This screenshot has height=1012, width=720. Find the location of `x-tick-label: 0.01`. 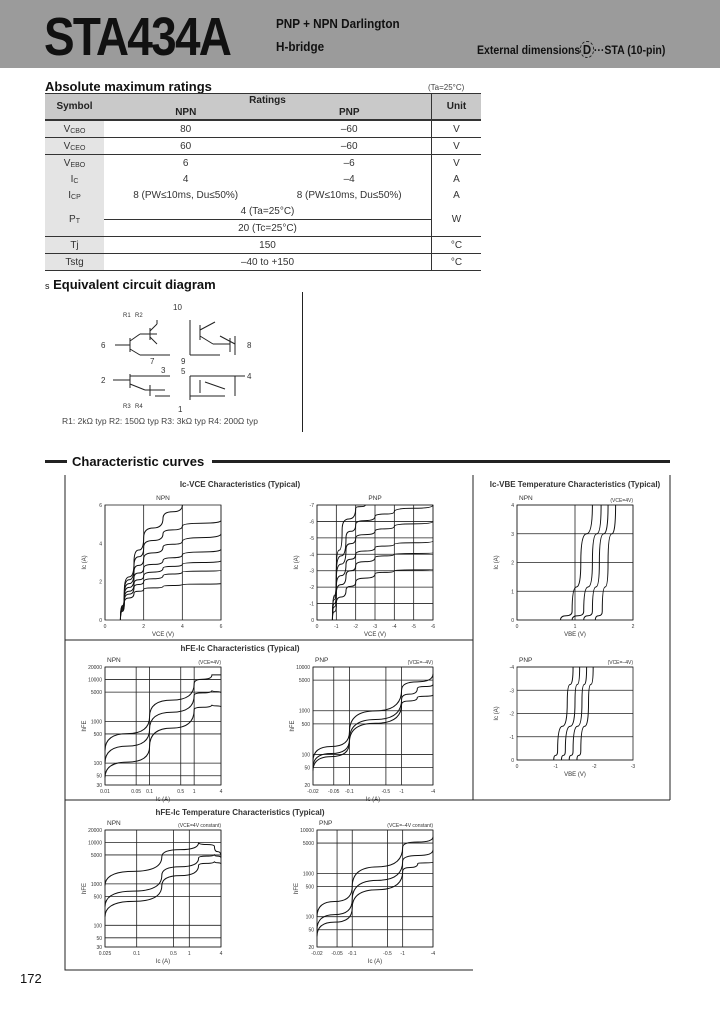

x-tick-label: 0.01 is located at coordinates (105, 792).